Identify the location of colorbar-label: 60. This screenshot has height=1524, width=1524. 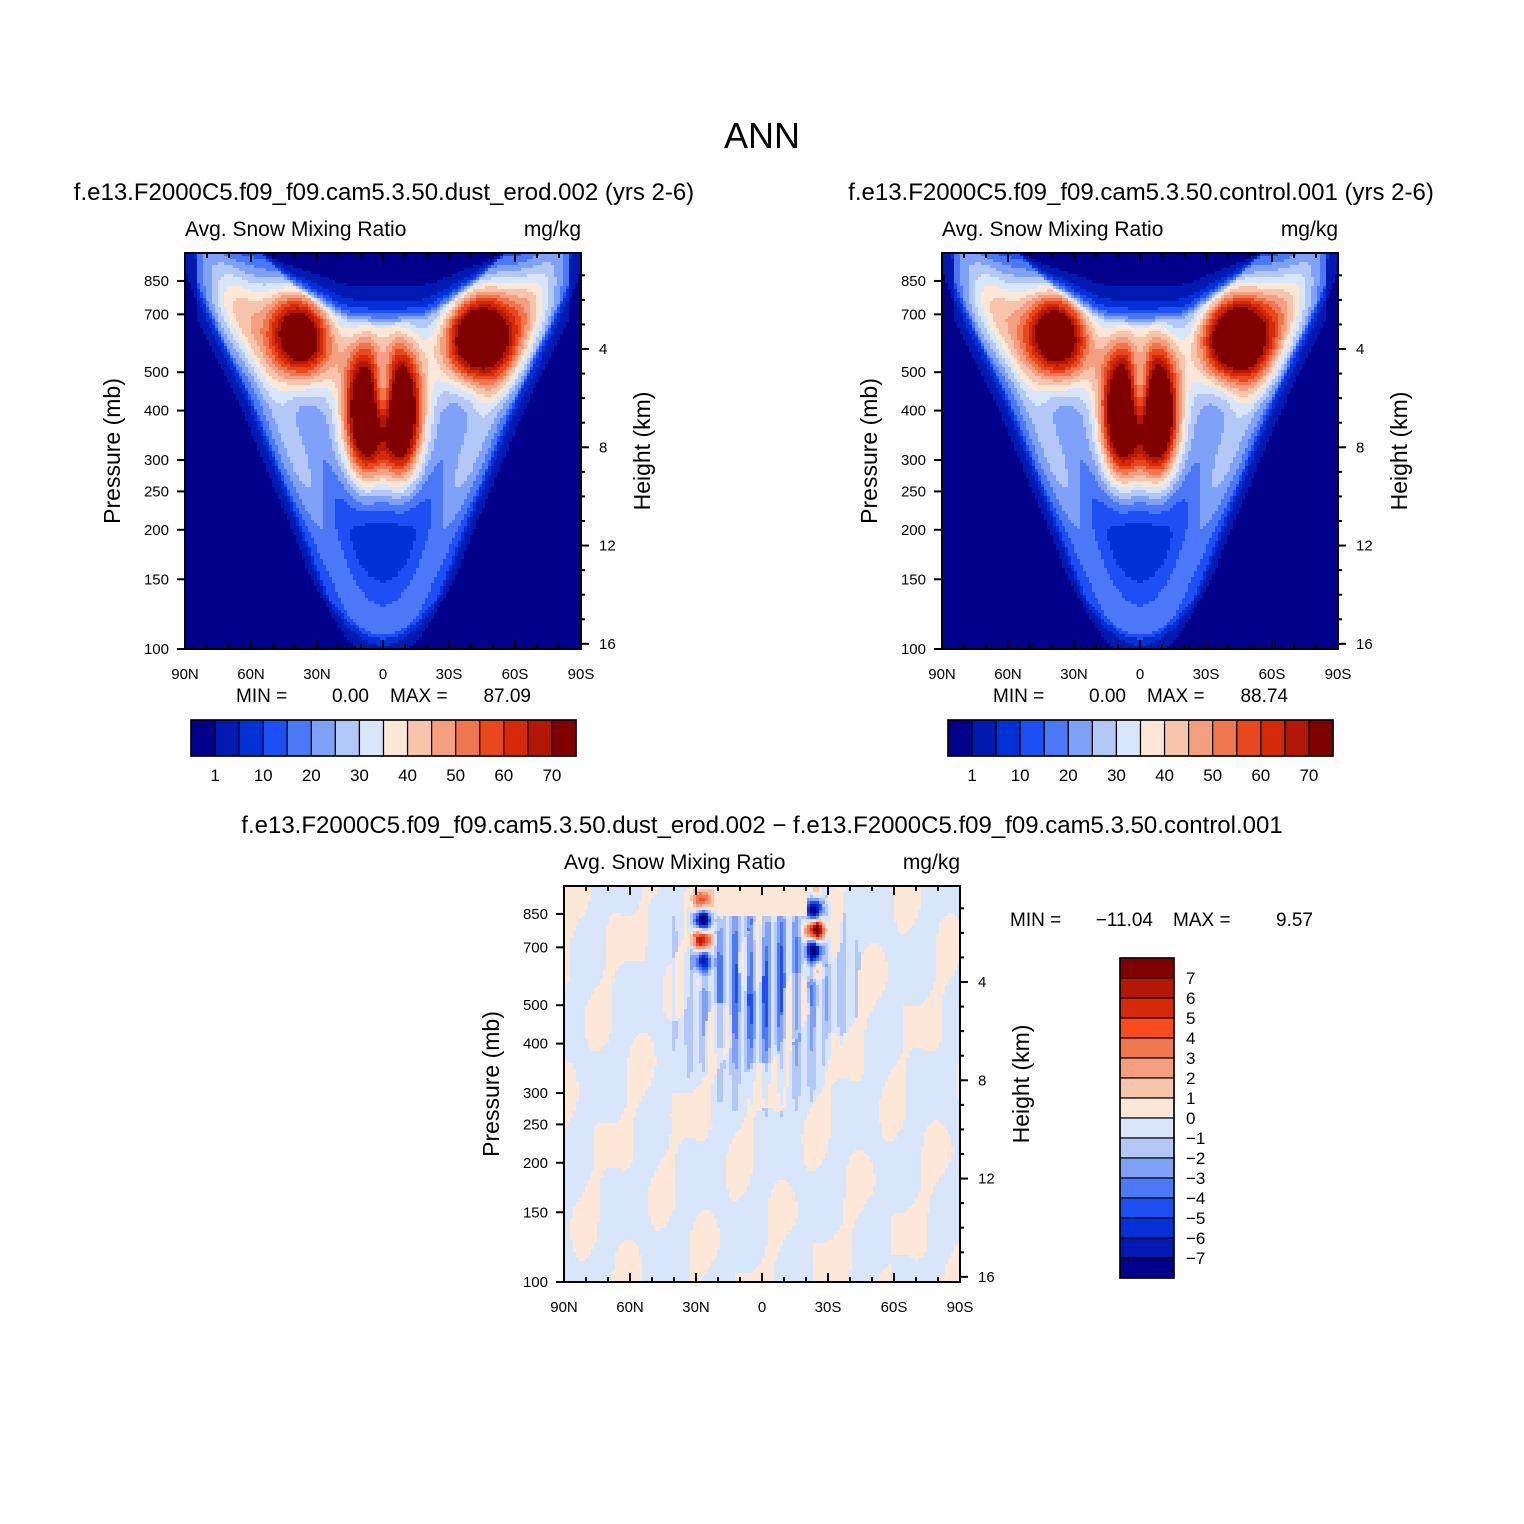
(503, 775).